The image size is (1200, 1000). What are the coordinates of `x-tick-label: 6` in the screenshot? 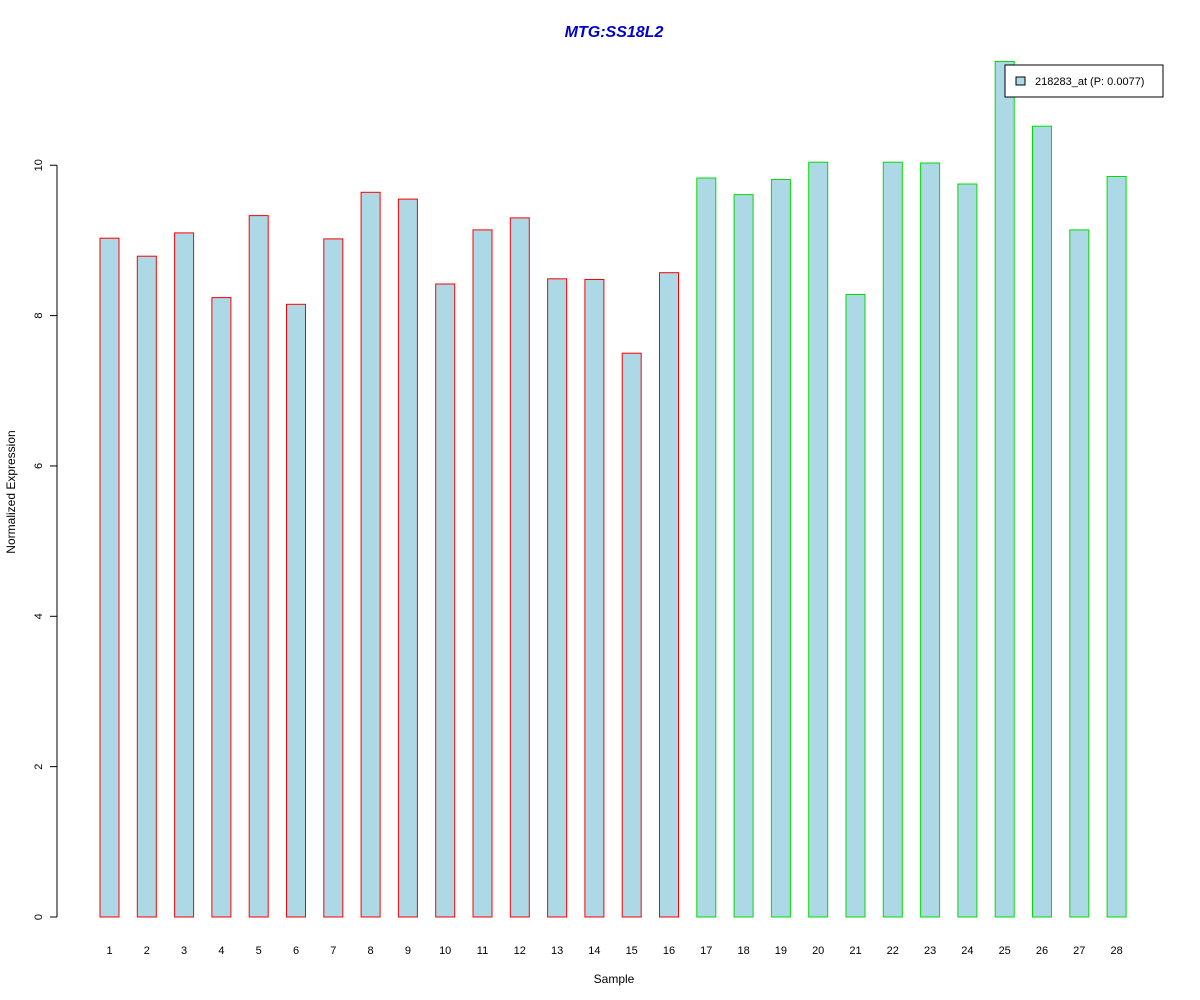 It's located at (296, 951).